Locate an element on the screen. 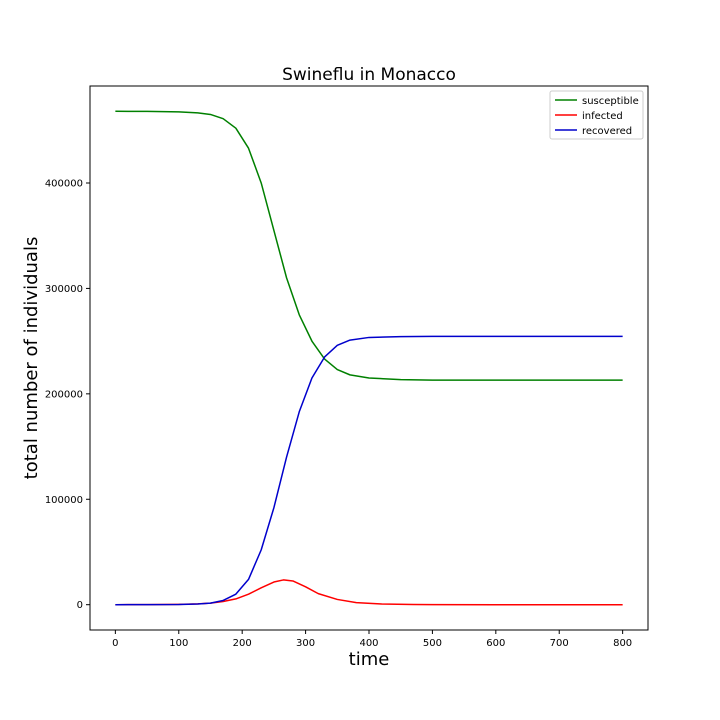  x-axis-ticks: 0 100 200 300 400 500 600 700 800 is located at coordinates (372, 639).